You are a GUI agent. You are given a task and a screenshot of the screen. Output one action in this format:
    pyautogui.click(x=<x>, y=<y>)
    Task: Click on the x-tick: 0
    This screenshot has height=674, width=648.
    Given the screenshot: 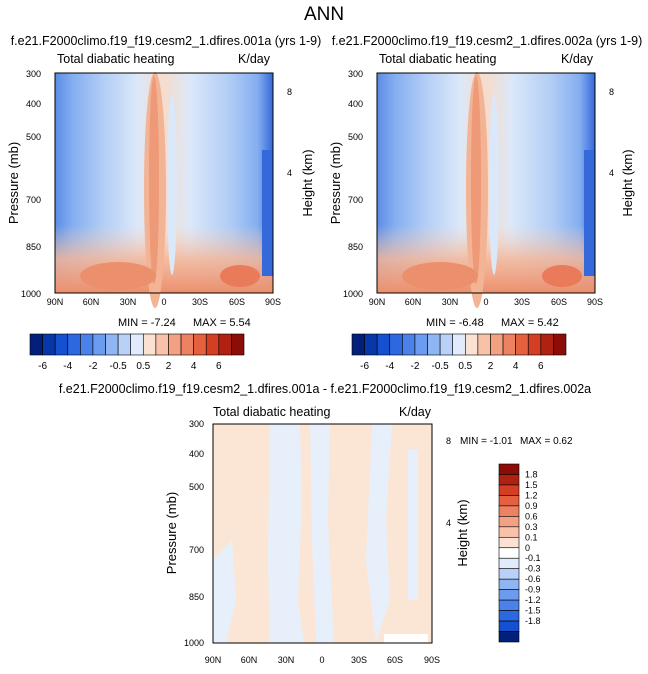 What is the action you would take?
    pyautogui.click(x=321, y=660)
    